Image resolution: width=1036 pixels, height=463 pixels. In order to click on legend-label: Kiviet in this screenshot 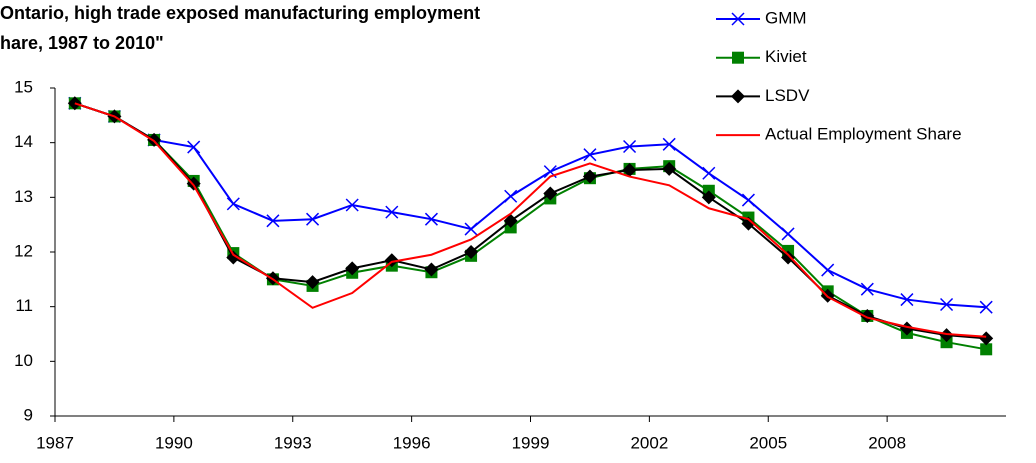, I will do `click(786, 56)`.